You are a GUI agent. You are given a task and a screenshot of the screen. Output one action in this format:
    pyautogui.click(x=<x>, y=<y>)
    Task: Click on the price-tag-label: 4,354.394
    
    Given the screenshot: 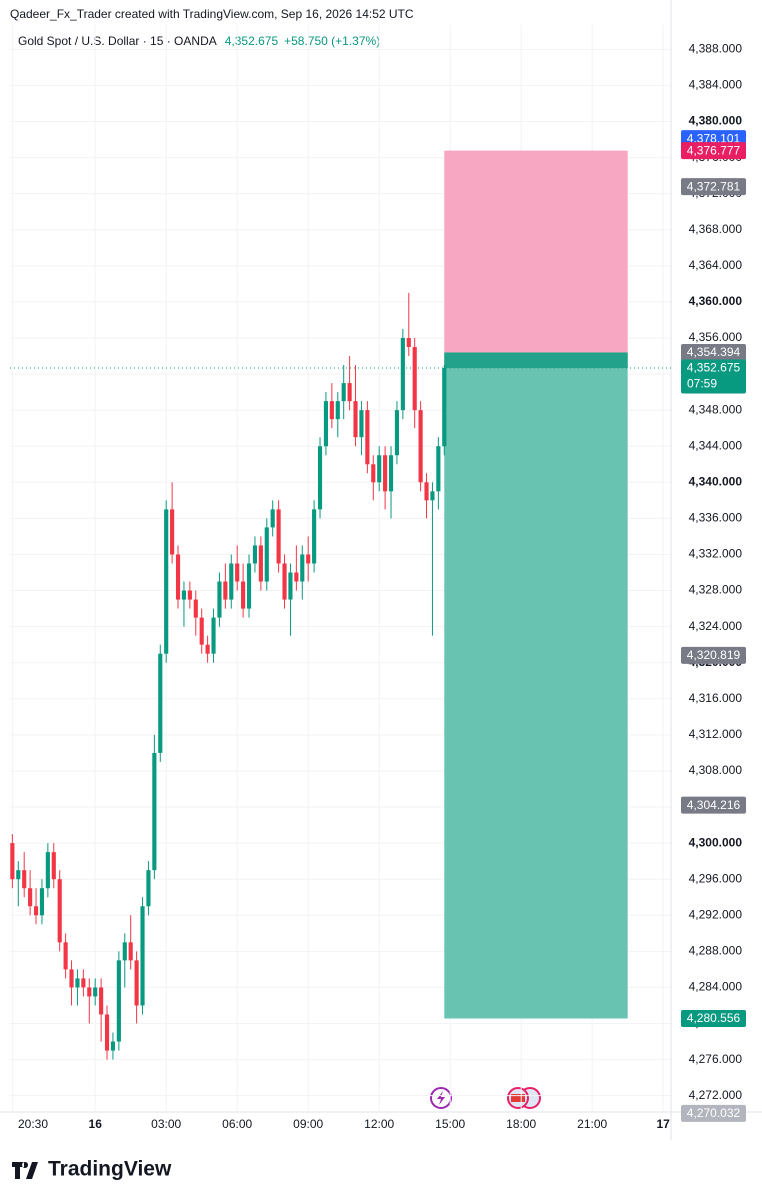 What is the action you would take?
    pyautogui.click(x=714, y=352)
    